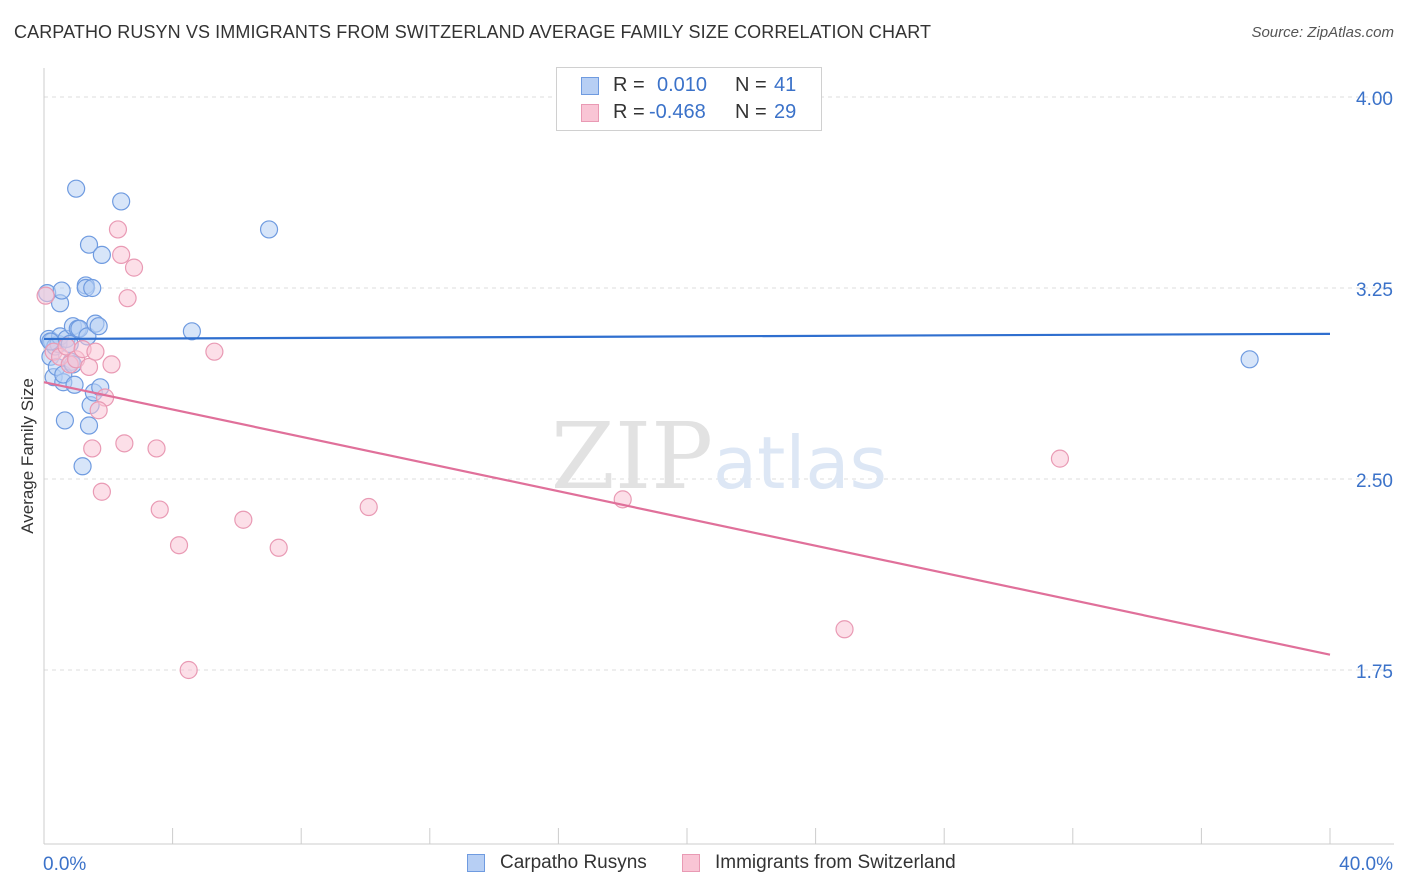  What do you see at coordinates (1322, 32) in the screenshot?
I see `source-label: Source: ZipAtlas.com` at bounding box center [1322, 32].